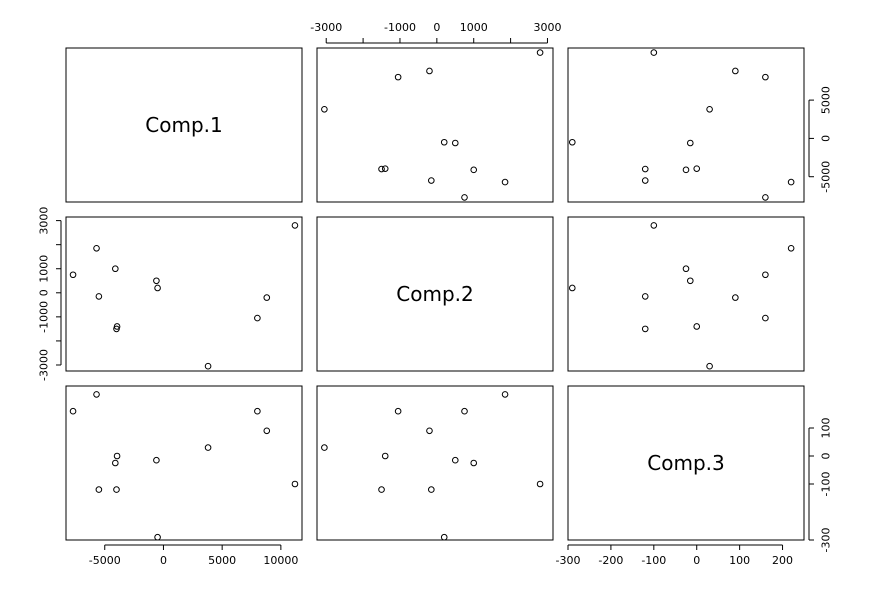 Image resolution: width=882 pixels, height=596 pixels. I want to click on x-tick-label-comp-1-bottom: 5000, so click(222, 560).